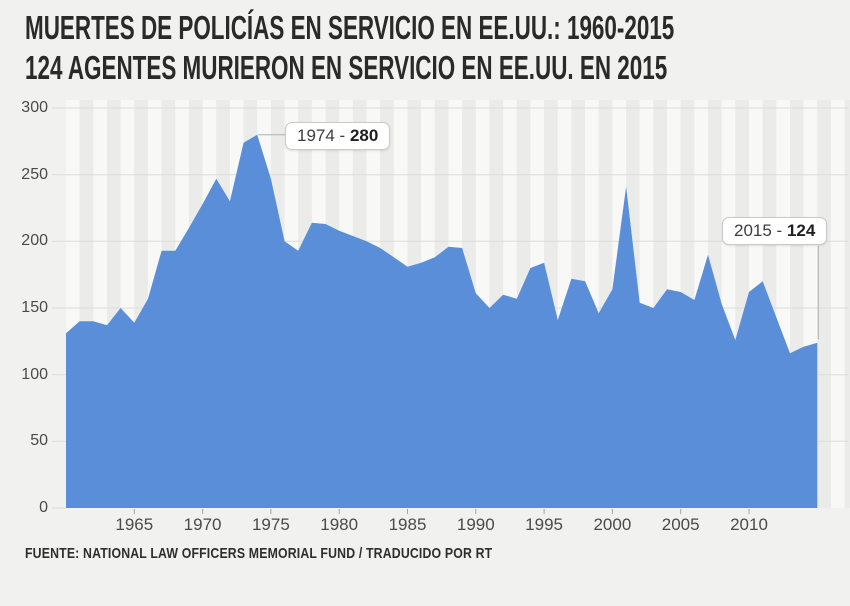 The image size is (850, 606). Describe the element at coordinates (339, 524) in the screenshot. I see `x-axis-label-1980: 1980` at that location.